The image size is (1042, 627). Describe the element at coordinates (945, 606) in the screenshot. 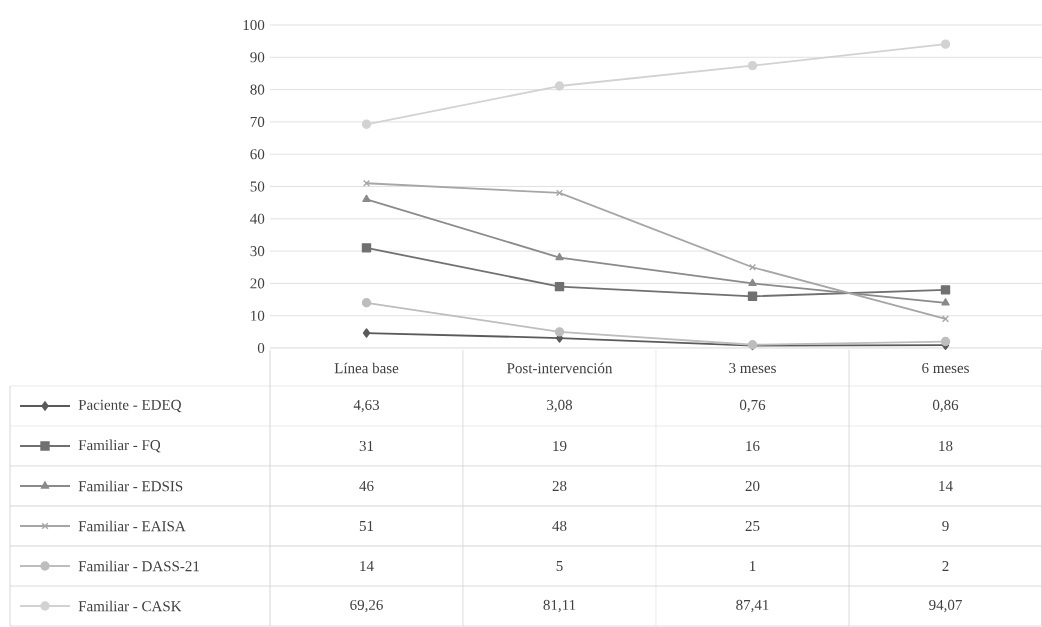

I see `data-label: 94,07` at that location.